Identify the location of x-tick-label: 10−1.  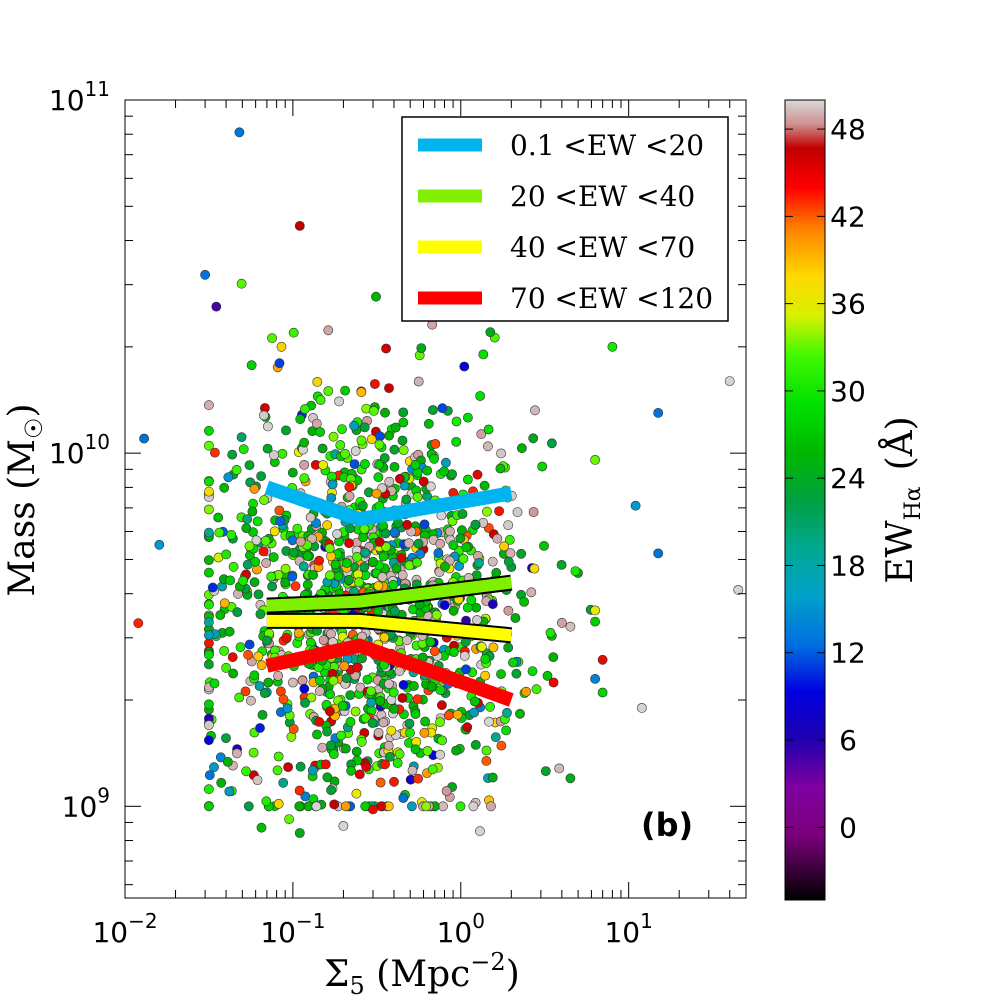
(292, 929).